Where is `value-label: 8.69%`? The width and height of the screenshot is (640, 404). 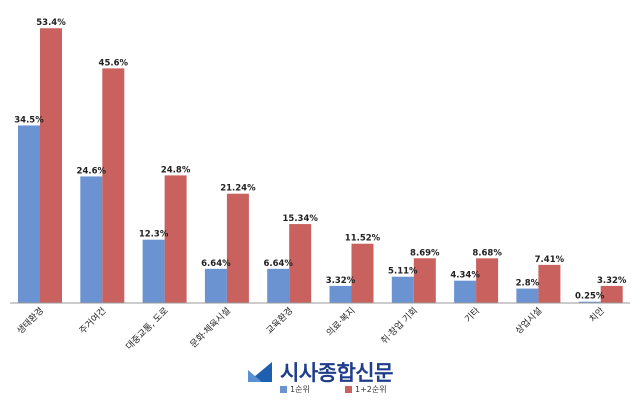 value-label: 8.69% is located at coordinates (425, 253).